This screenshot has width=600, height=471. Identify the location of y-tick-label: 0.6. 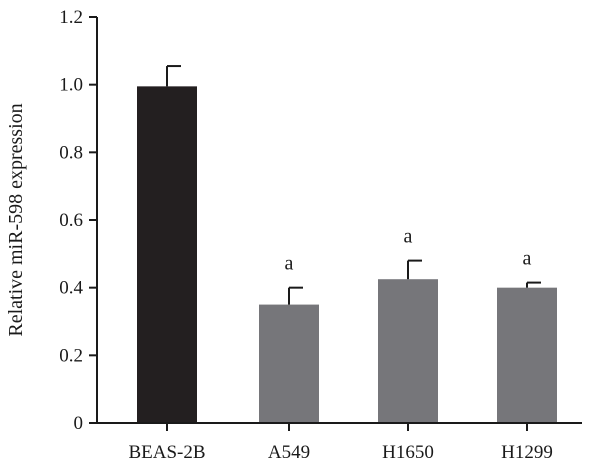
(71, 220).